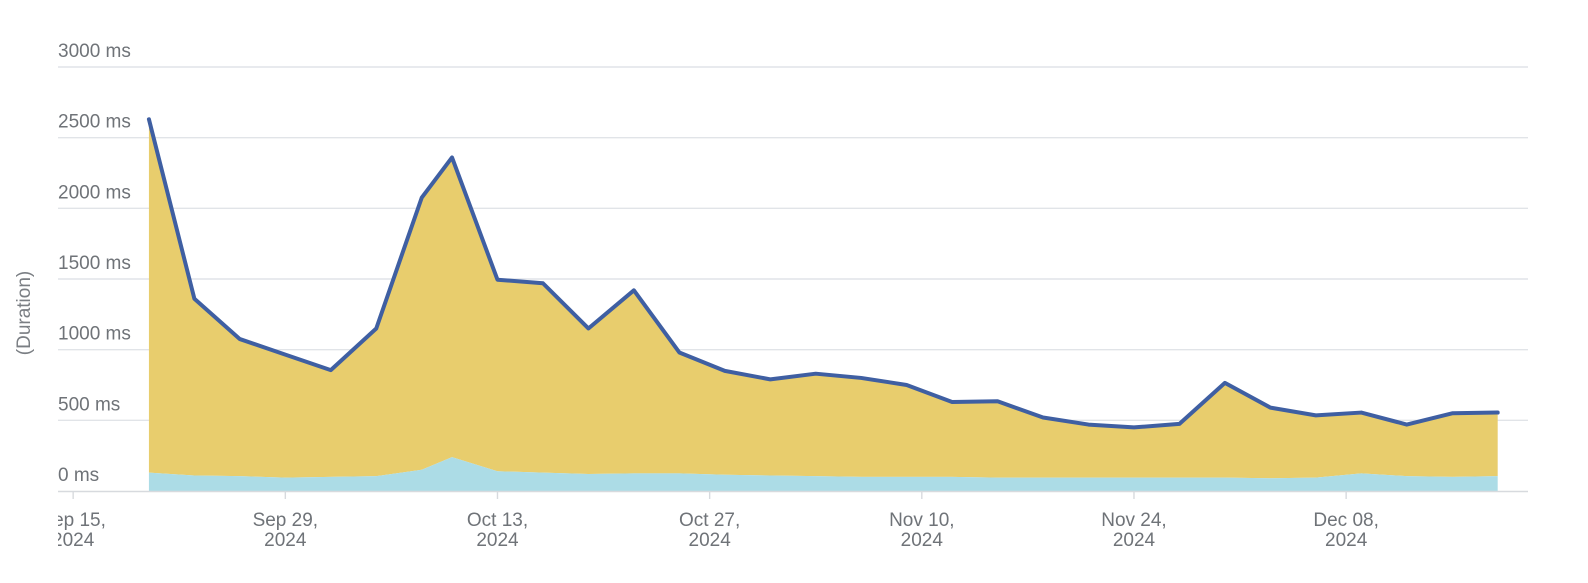  Describe the element at coordinates (1133, 520) in the screenshot. I see `x-tick-label: Nov 24,` at that location.